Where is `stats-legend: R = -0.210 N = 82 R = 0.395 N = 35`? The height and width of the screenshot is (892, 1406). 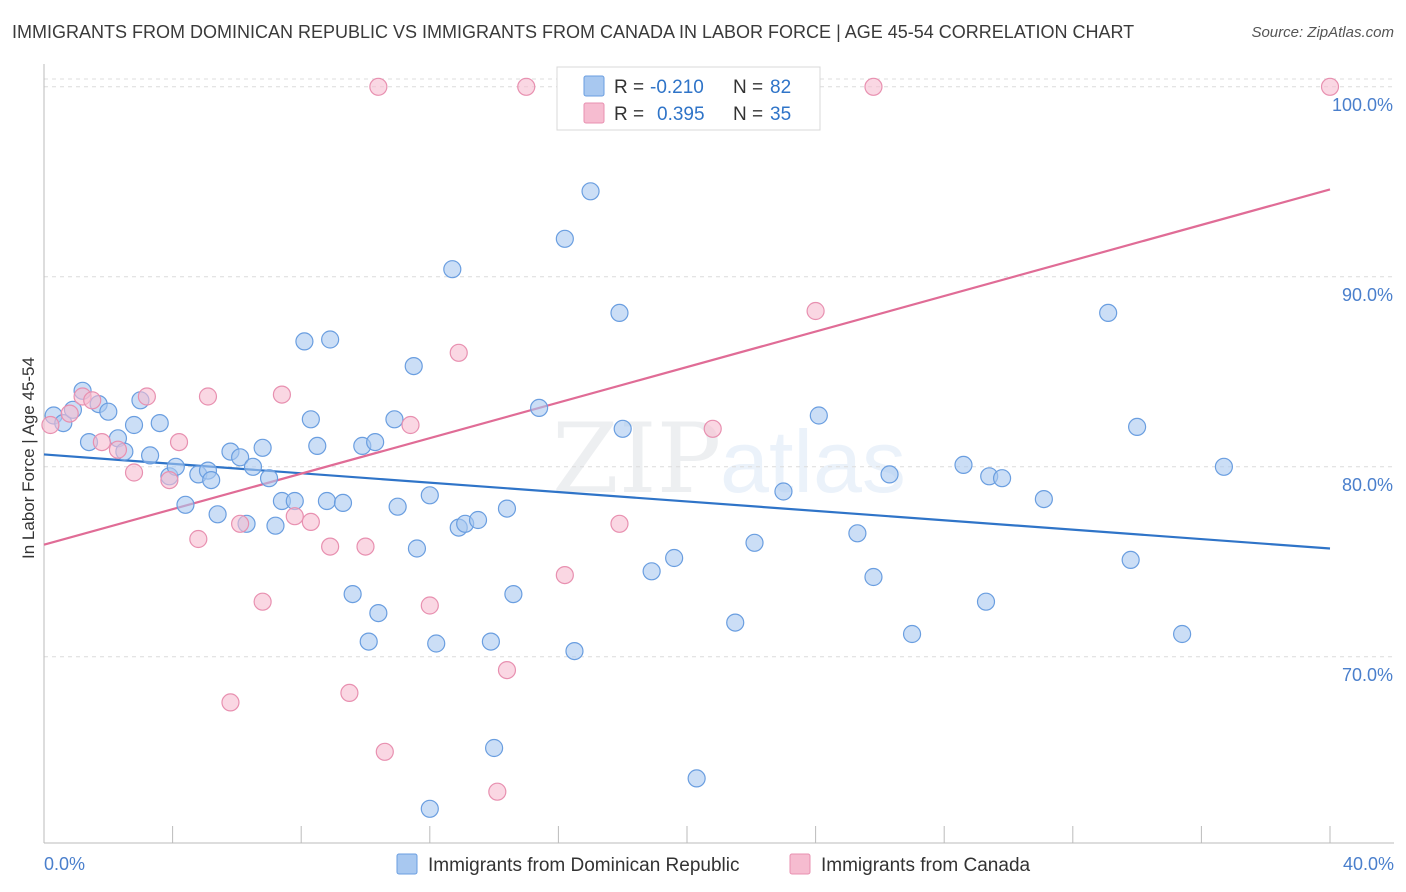
stats-legend: R = -0.210 N = 82 R = 0.395 N = 35 is located at coordinates (688, 98).